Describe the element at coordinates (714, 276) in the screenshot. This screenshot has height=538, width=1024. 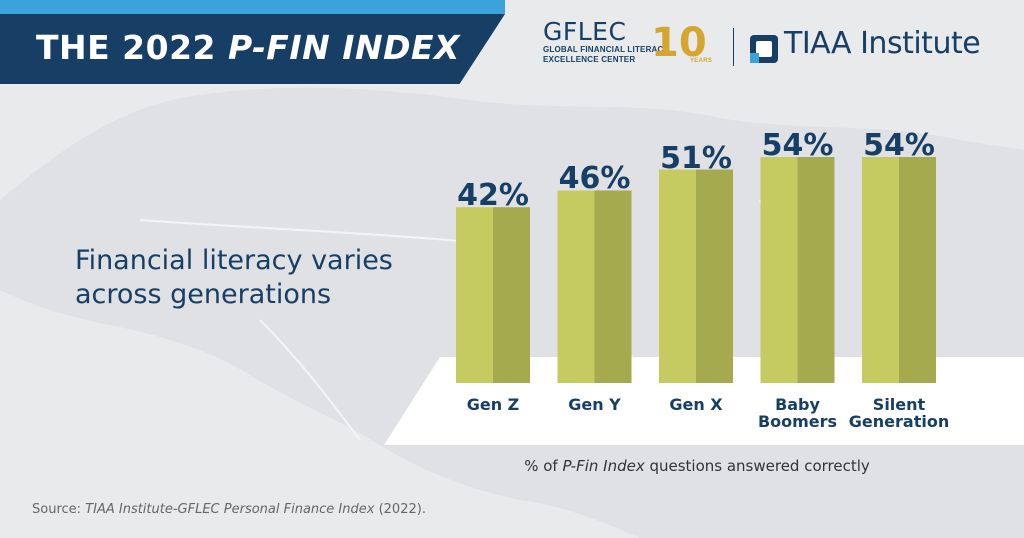
I see `bar-2-right` at that location.